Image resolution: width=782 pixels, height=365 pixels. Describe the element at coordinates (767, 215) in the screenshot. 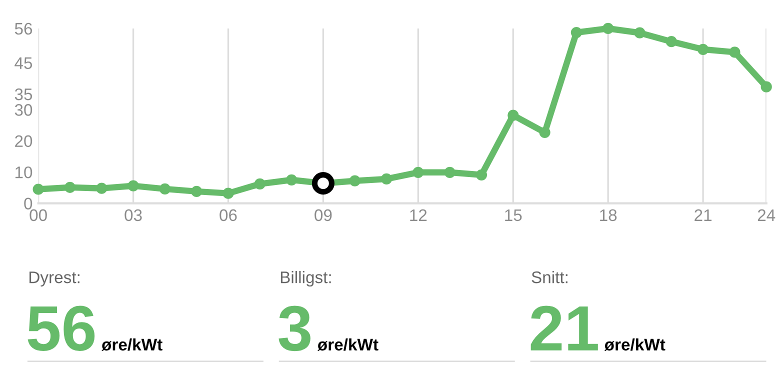

I see `x-tick-label: 24` at that location.